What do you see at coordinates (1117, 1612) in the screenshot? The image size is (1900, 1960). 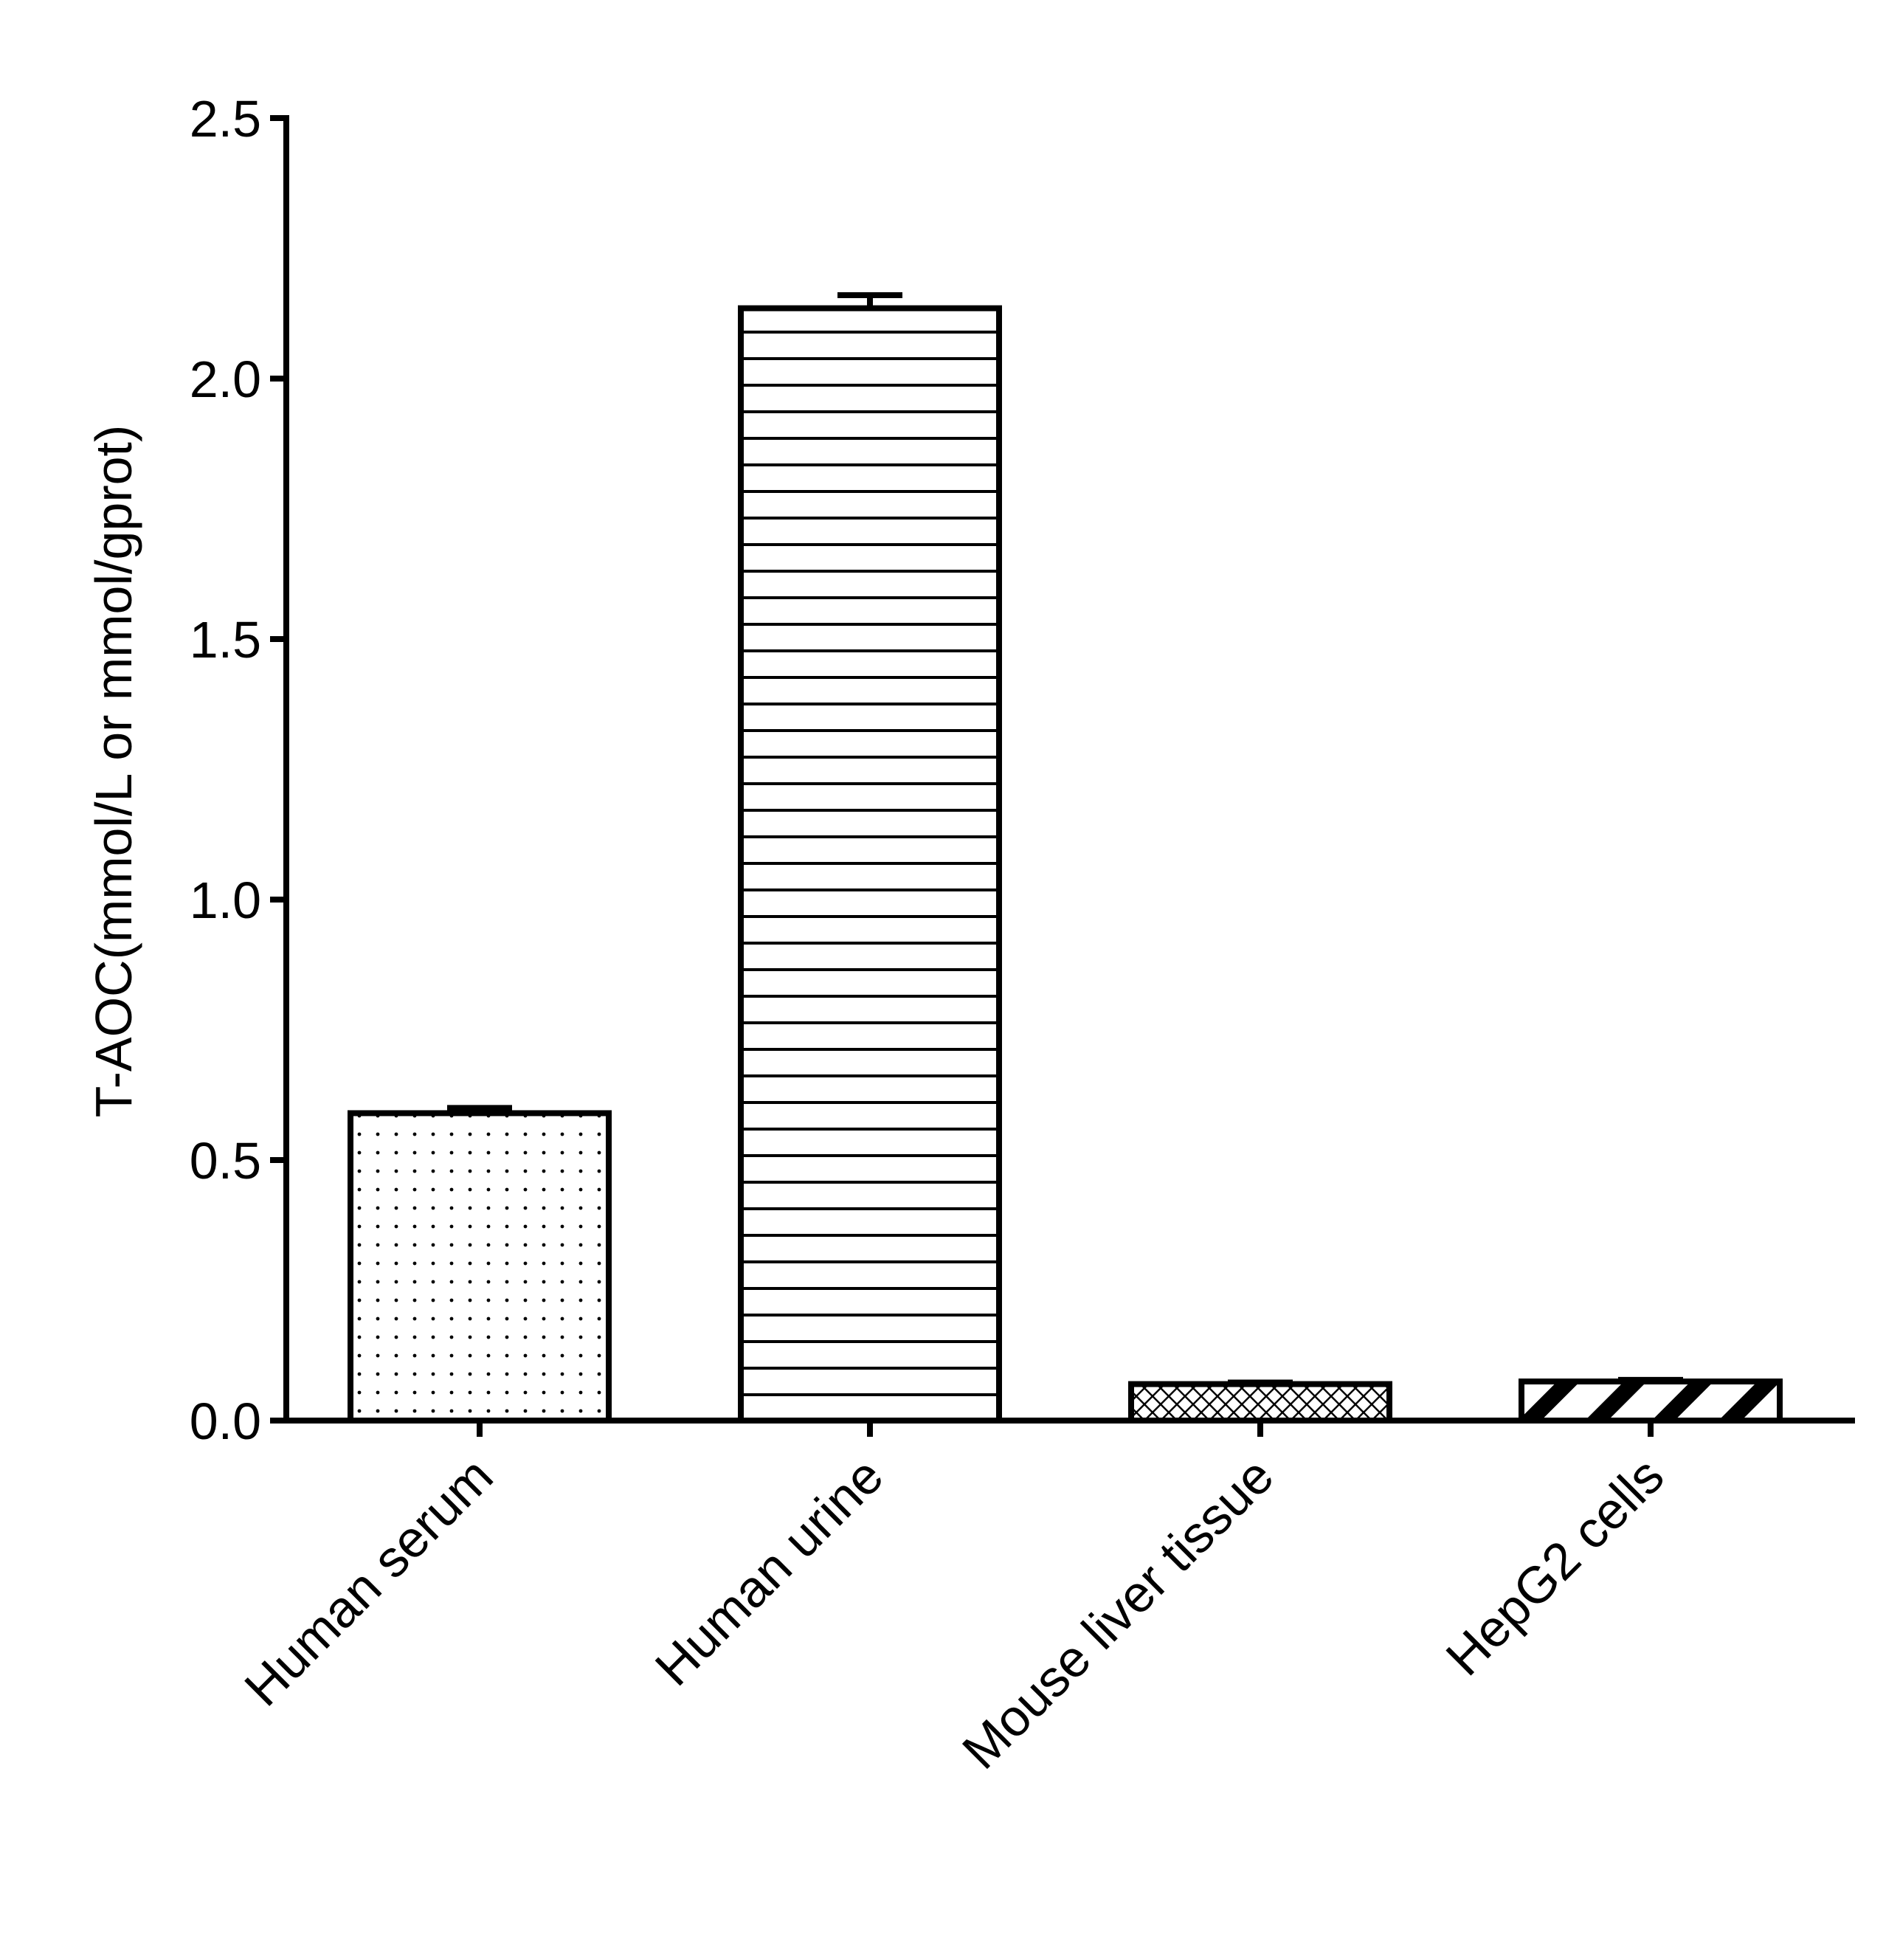 I see `x-tick-label: Mouse liver tissue` at bounding box center [1117, 1612].